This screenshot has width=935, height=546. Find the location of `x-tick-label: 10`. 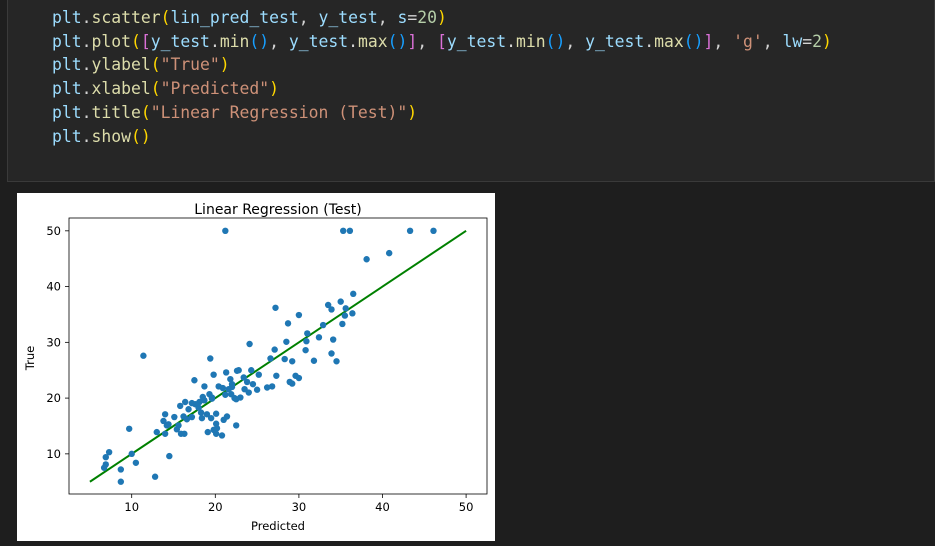

x-tick-label: 10 is located at coordinates (131, 507).